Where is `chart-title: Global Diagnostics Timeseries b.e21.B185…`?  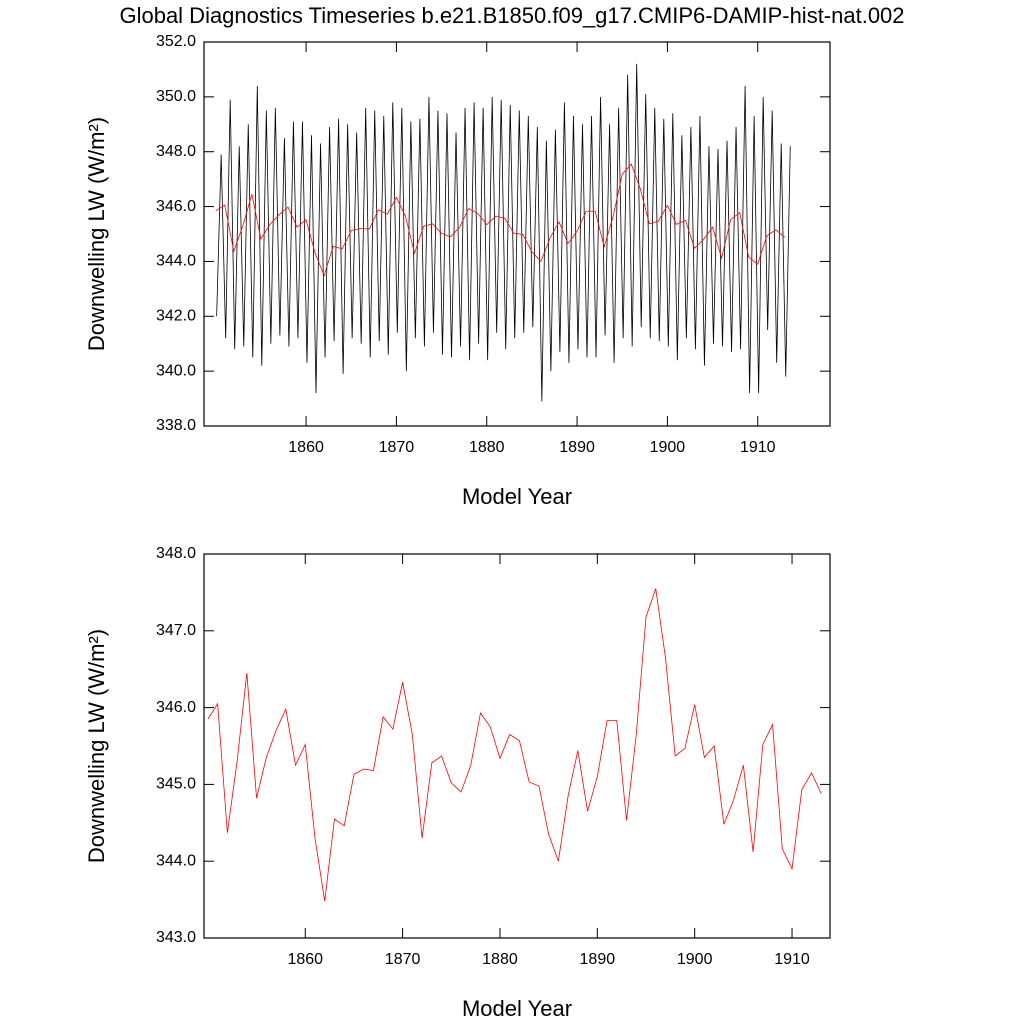 chart-title: Global Diagnostics Timeseries b.e21.B185… is located at coordinates (511, 15).